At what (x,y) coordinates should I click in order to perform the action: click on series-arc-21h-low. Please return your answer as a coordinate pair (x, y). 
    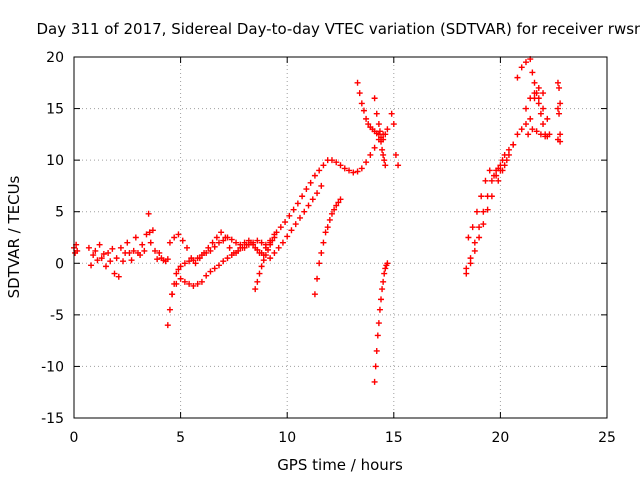
    Looking at the image, I should click on (539, 133).